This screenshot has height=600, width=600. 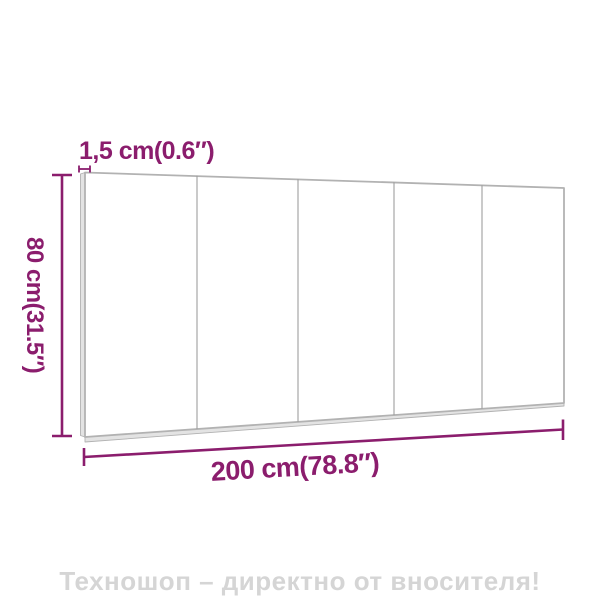 What do you see at coordinates (34, 305) in the screenshot?
I see `height-label: 80 cm(31.5″)` at bounding box center [34, 305].